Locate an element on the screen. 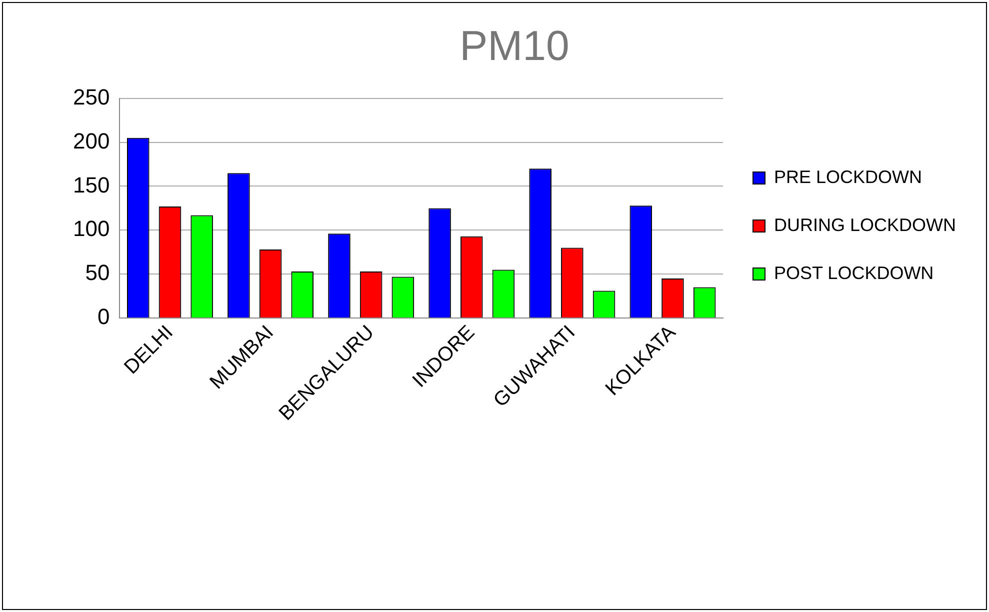  y-tick-label: 200 is located at coordinates (91, 141).